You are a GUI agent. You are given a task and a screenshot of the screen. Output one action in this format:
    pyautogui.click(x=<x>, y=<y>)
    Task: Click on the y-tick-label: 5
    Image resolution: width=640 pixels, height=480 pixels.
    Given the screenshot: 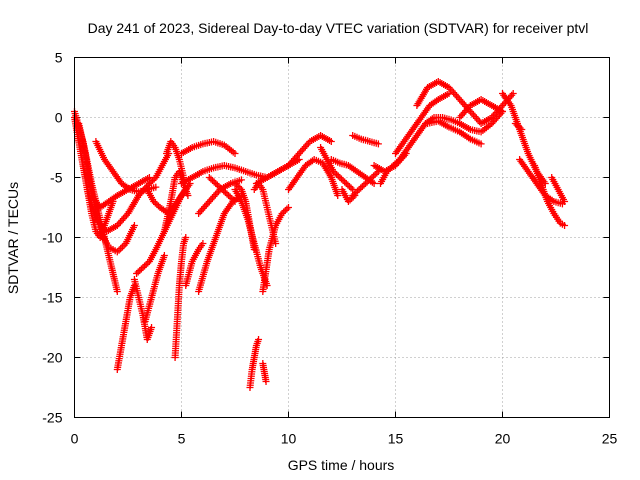 What is the action you would take?
    pyautogui.click(x=59, y=58)
    